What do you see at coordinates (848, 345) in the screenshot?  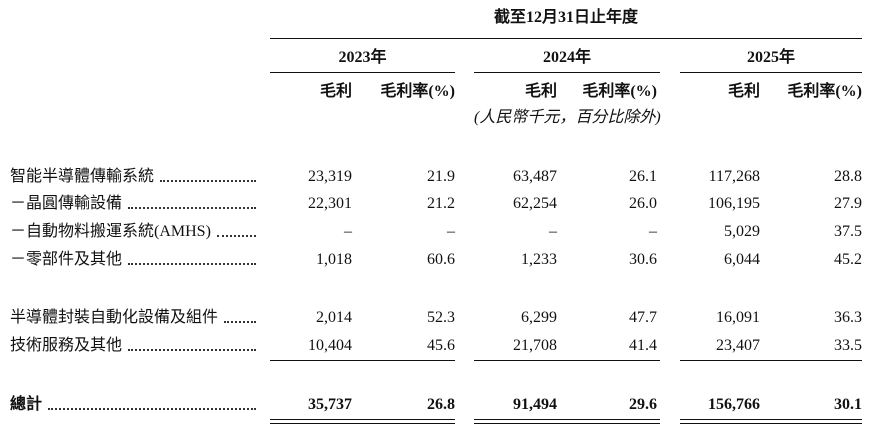 I see `cell: 33.5` at bounding box center [848, 345].